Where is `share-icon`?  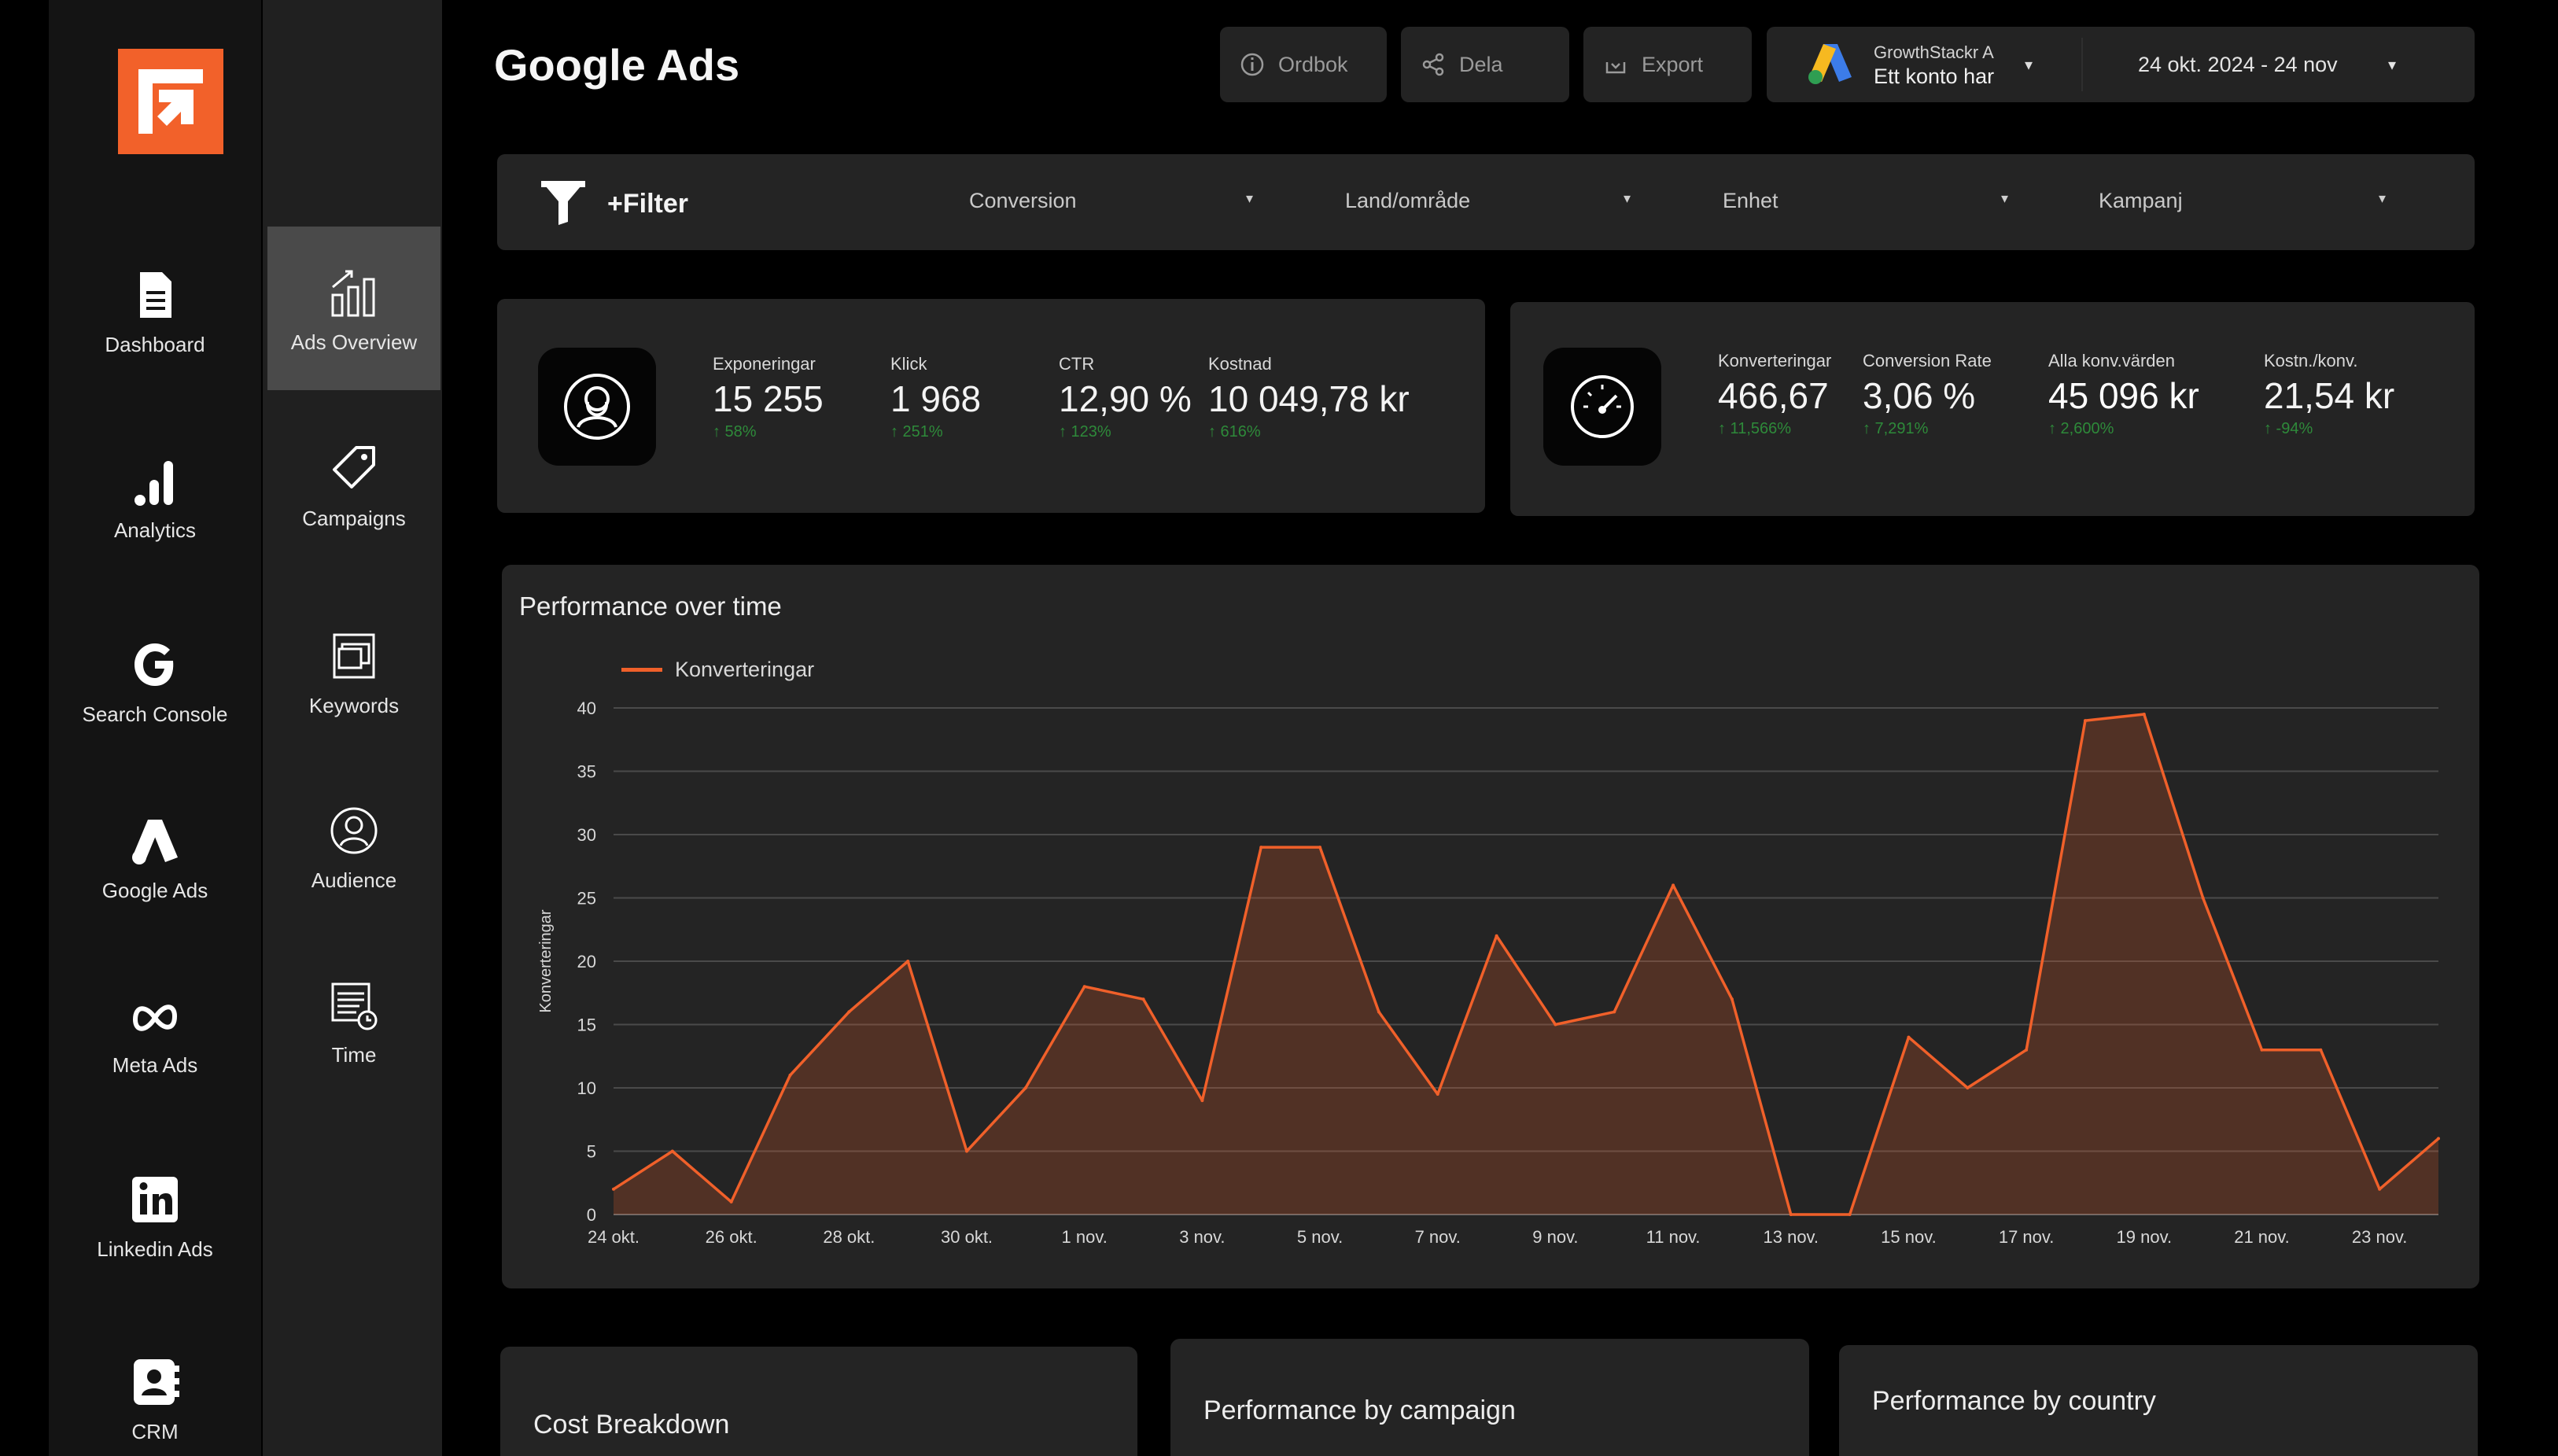
share-icon is located at coordinates (1433, 64).